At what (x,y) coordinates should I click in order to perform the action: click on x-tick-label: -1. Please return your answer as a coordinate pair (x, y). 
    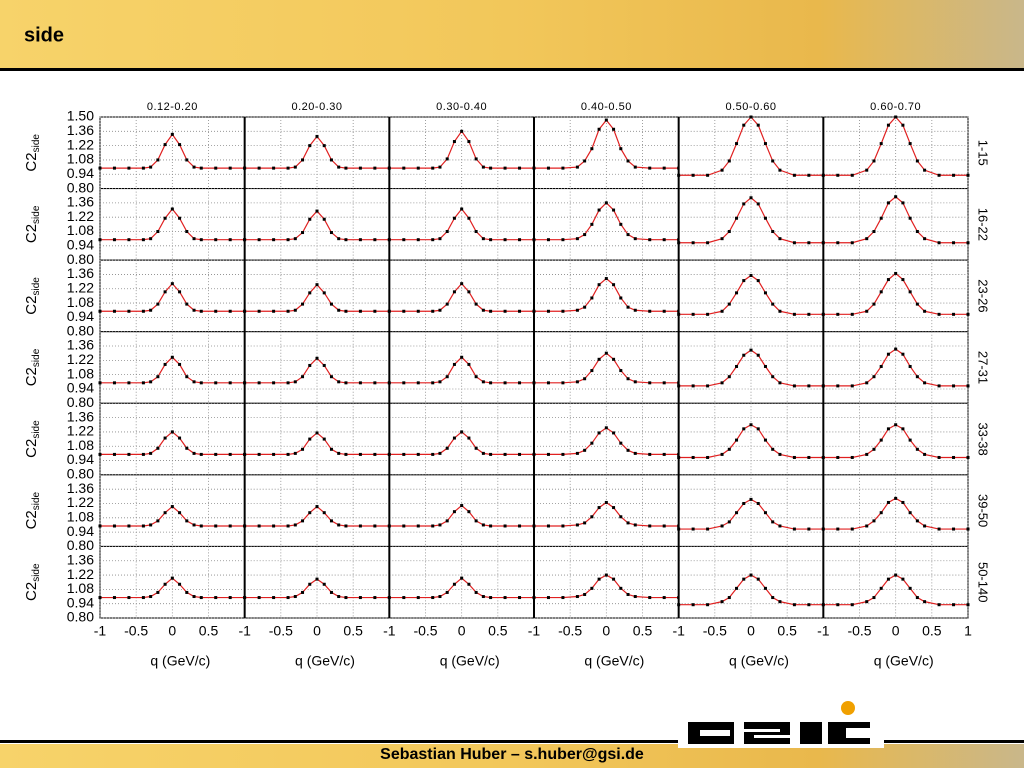
    Looking at the image, I should click on (389, 631).